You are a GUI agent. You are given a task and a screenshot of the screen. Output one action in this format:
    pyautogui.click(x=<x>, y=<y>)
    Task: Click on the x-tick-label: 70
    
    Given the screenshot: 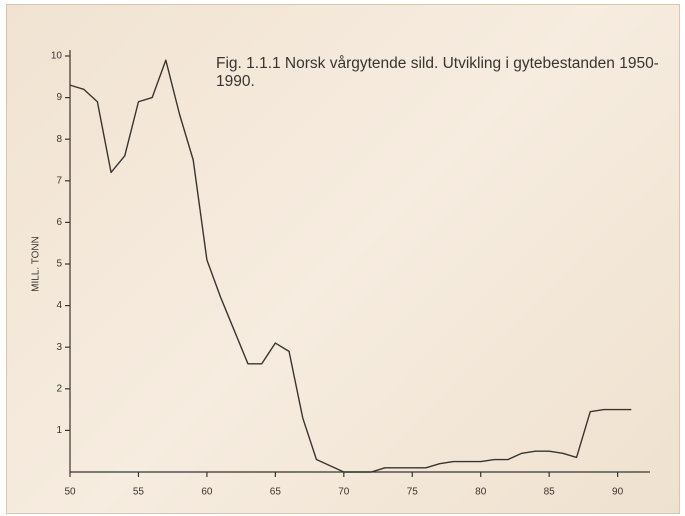 What is the action you would take?
    pyautogui.click(x=344, y=492)
    